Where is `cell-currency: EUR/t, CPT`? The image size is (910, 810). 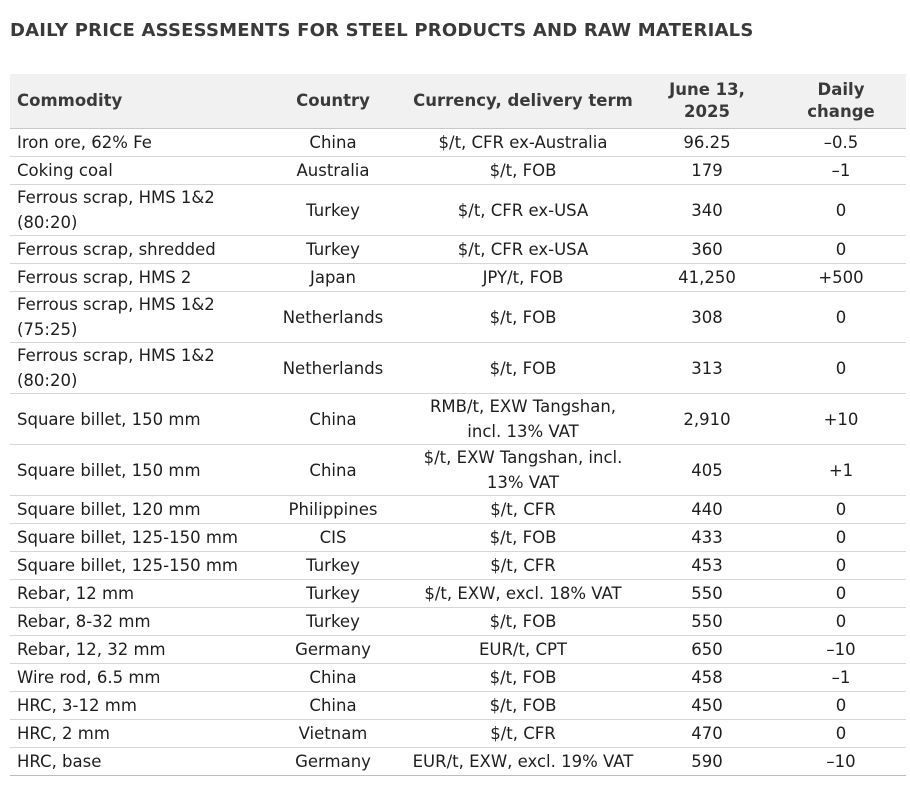
cell-currency: EUR/t, CPT is located at coordinates (523, 649).